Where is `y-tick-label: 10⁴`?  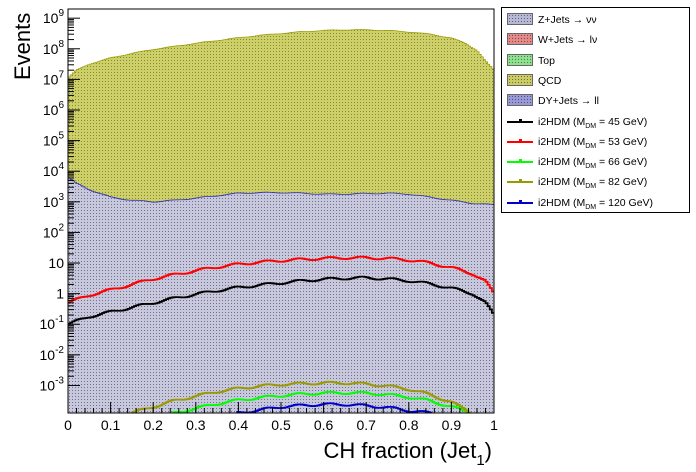 y-tick-label: 10⁴ is located at coordinates (54, 170).